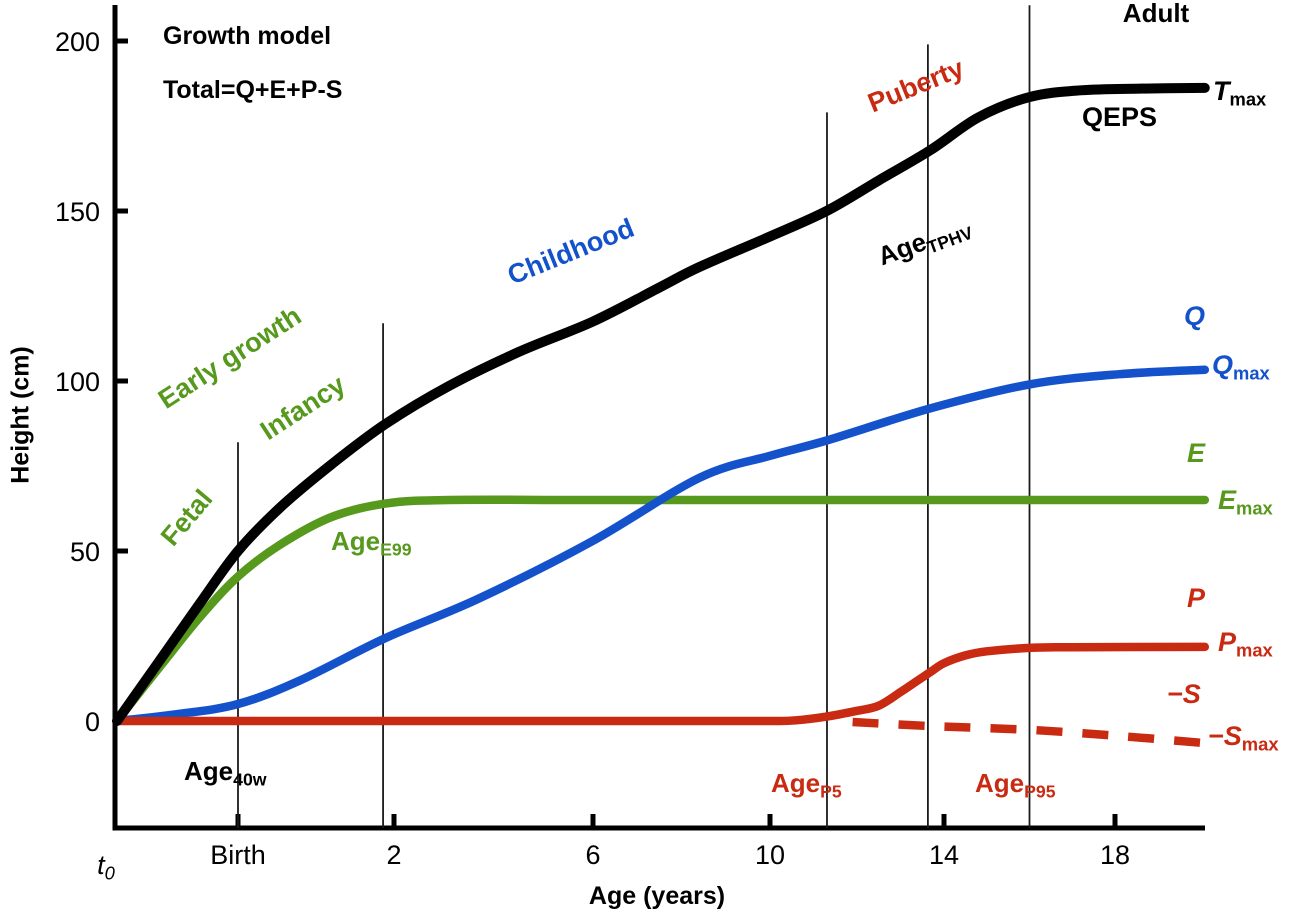 This screenshot has width=1296, height=919. What do you see at coordinates (109, 873) in the screenshot?
I see `t0-subscript: 0` at bounding box center [109, 873].